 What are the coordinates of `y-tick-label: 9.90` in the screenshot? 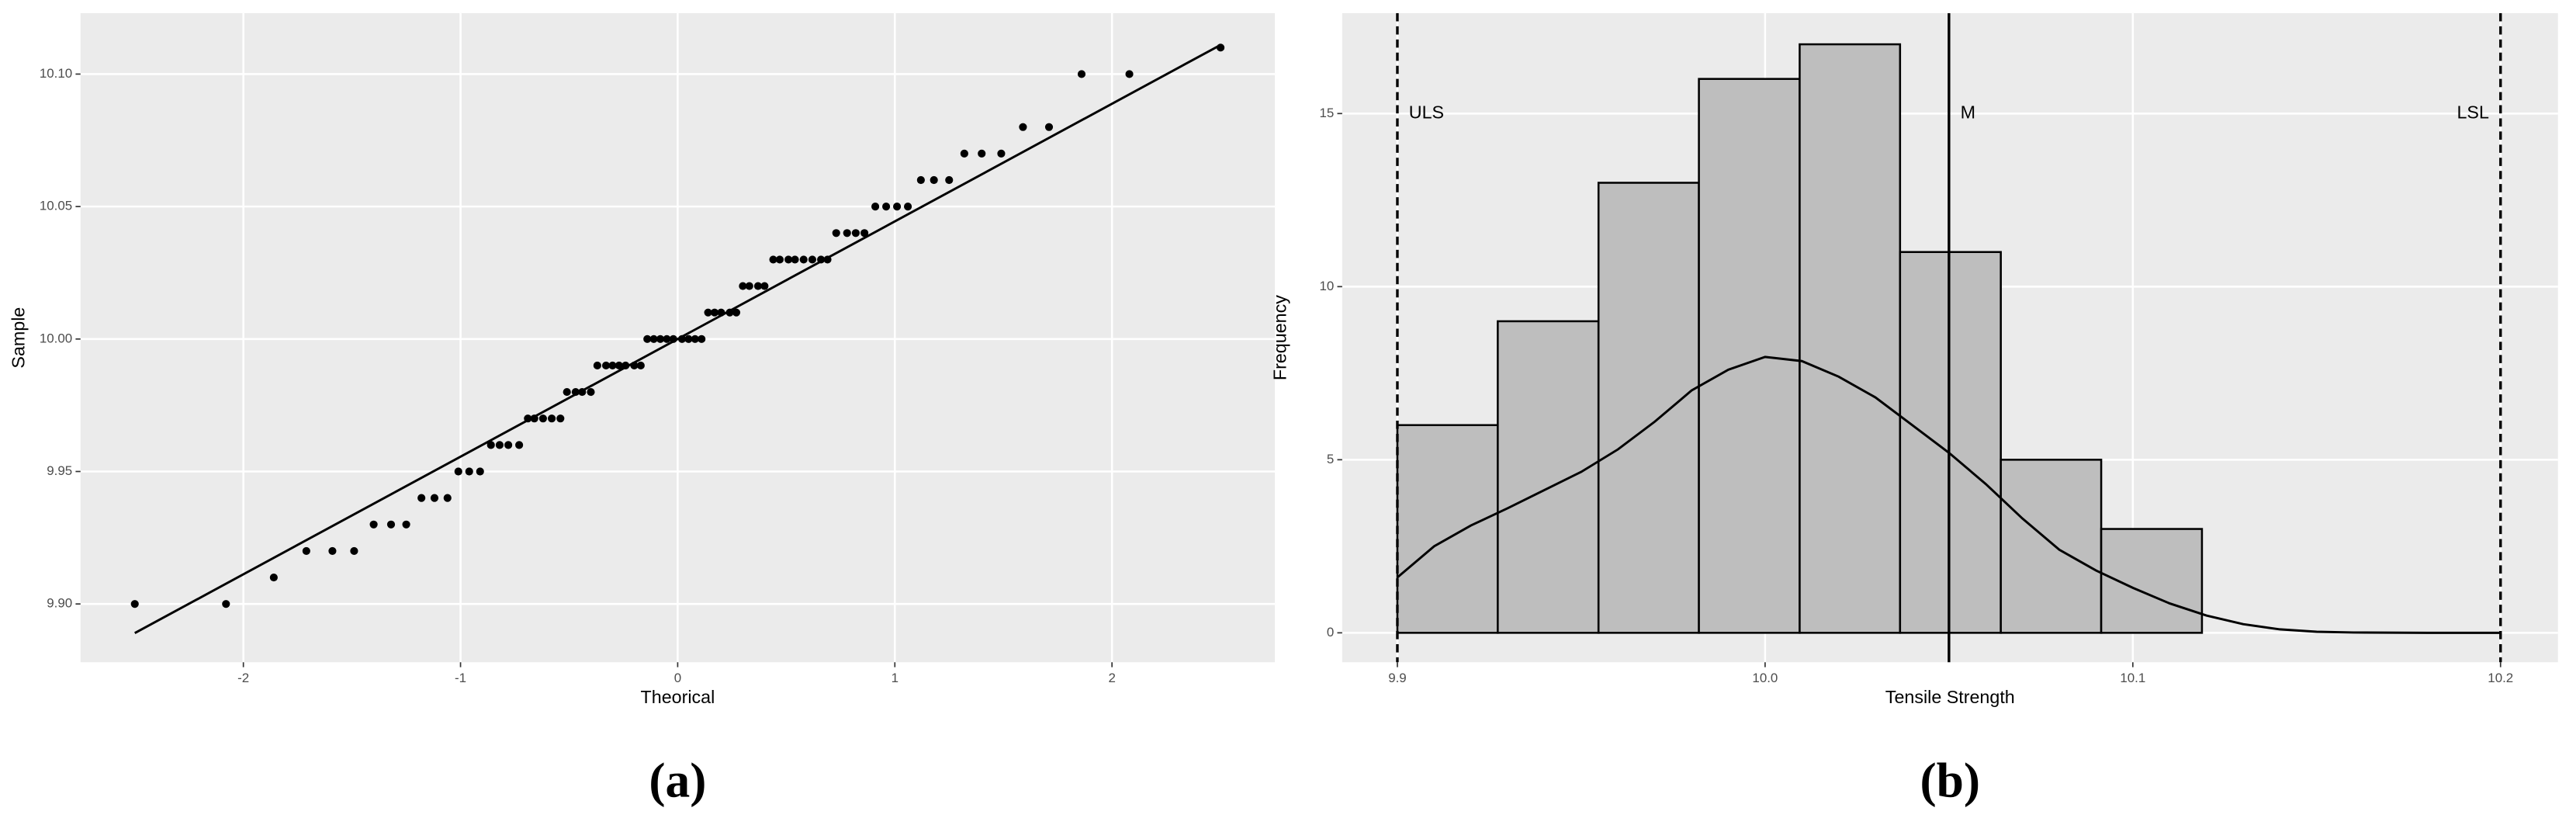 It's located at (59, 604).